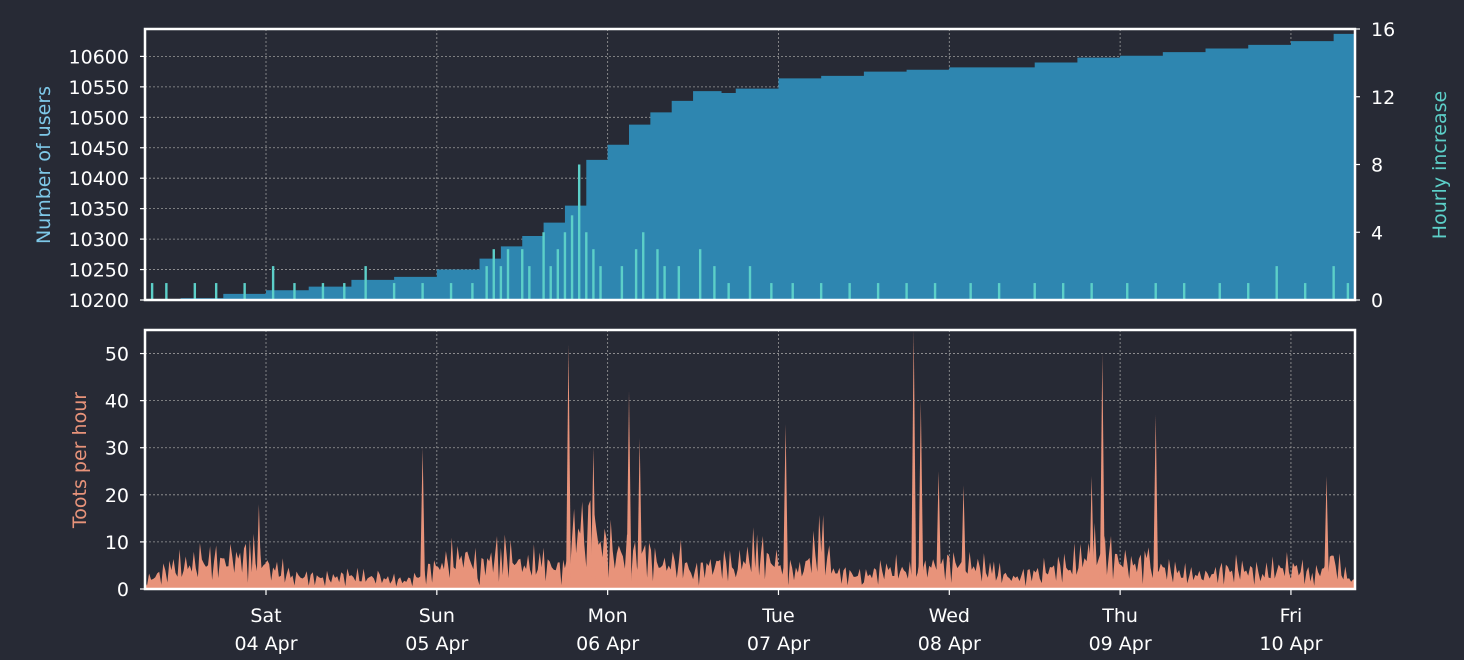 Image resolution: width=1464 pixels, height=660 pixels. What do you see at coordinates (80, 460) in the screenshot?
I see `toots-y-axis-label: Toots per hour` at bounding box center [80, 460].